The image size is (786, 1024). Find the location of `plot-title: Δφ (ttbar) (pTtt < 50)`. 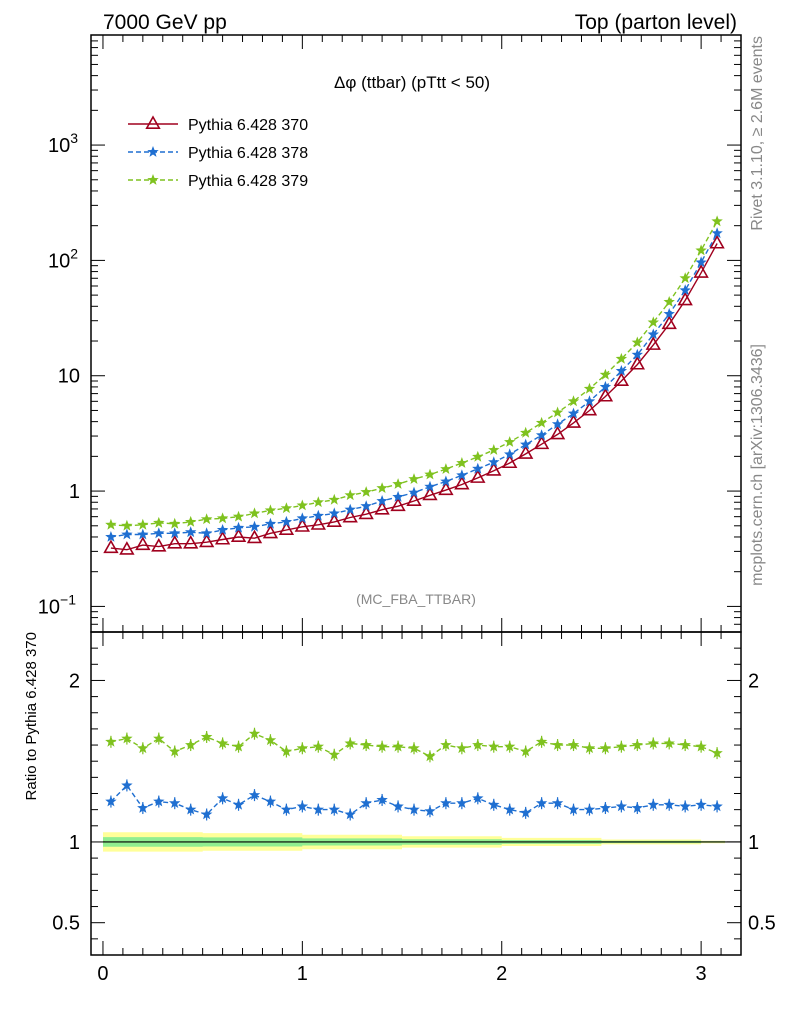

plot-title: Δφ (ttbar) (pTtt < 50) is located at coordinates (412, 82).